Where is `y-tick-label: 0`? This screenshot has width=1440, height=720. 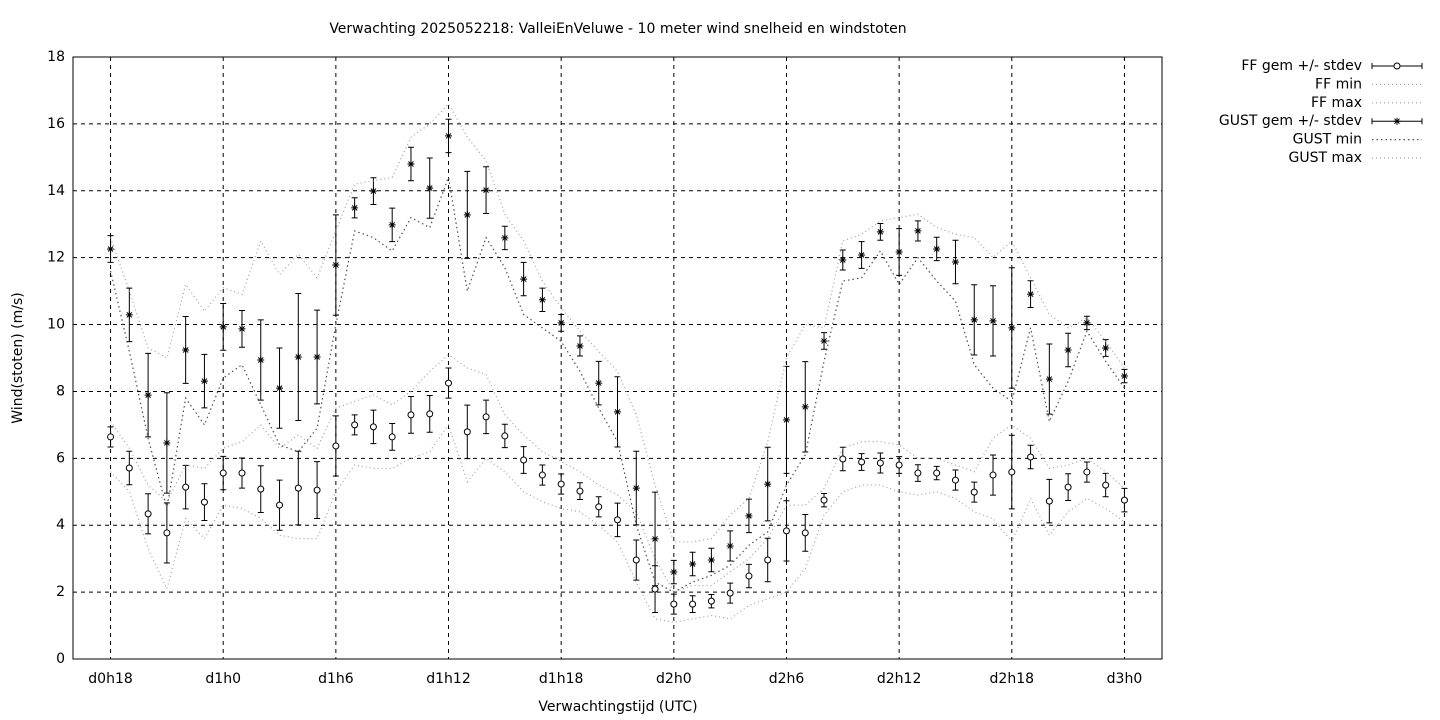
y-tick-label: 0 is located at coordinates (60, 659).